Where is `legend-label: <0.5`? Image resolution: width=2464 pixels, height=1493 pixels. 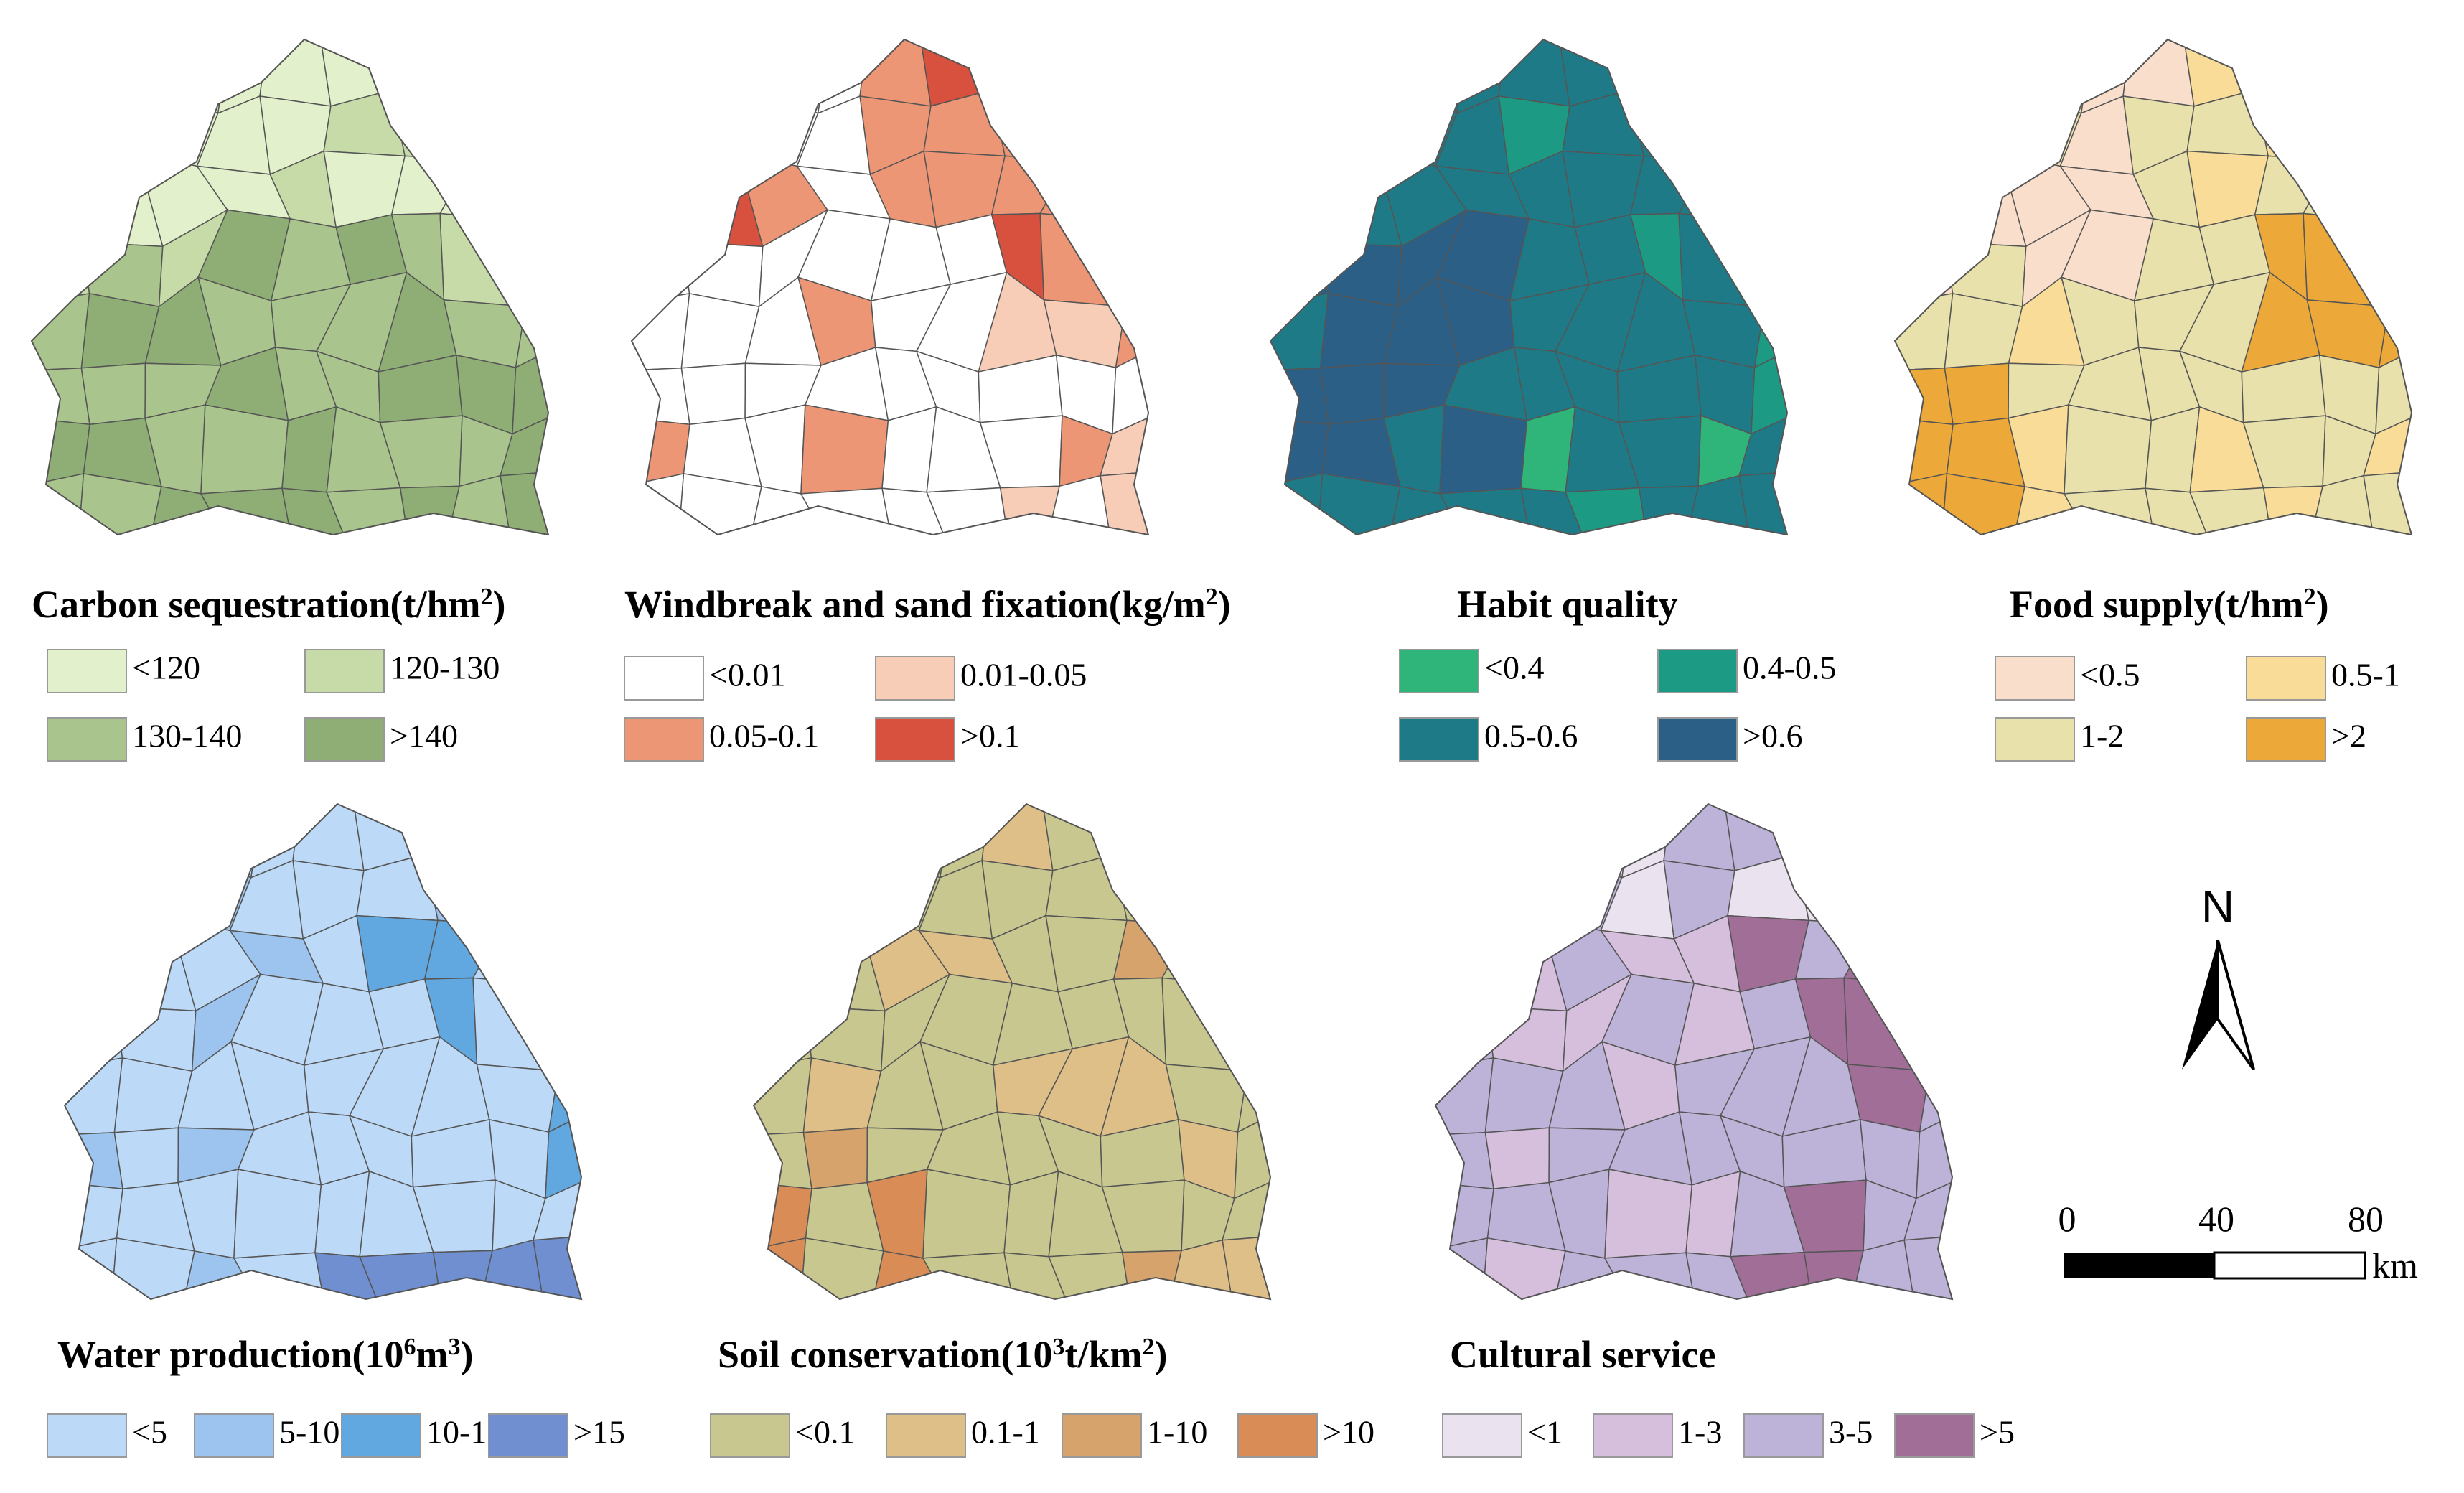 legend-label: <0.5 is located at coordinates (2110, 675).